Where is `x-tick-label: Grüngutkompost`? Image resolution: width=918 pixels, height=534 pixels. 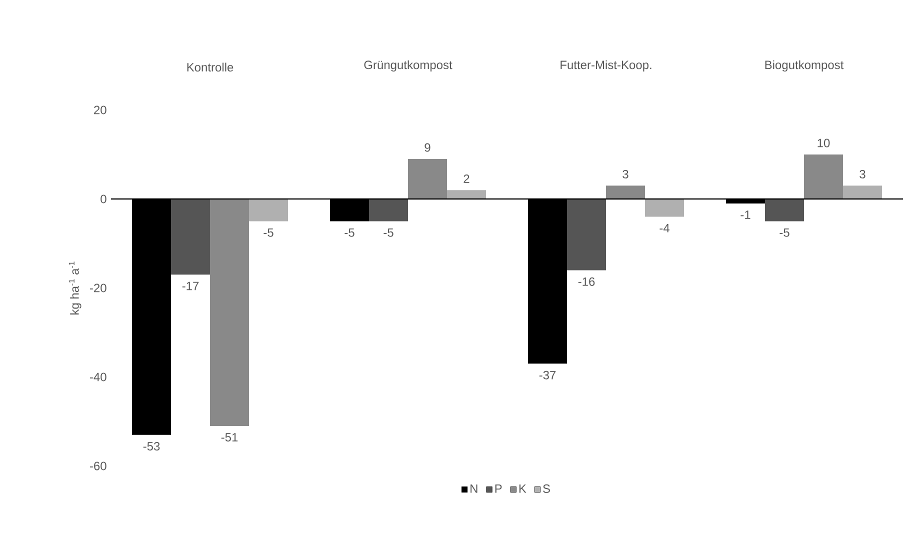
x-tick-label: Grüngutkompost is located at coordinates (408, 66).